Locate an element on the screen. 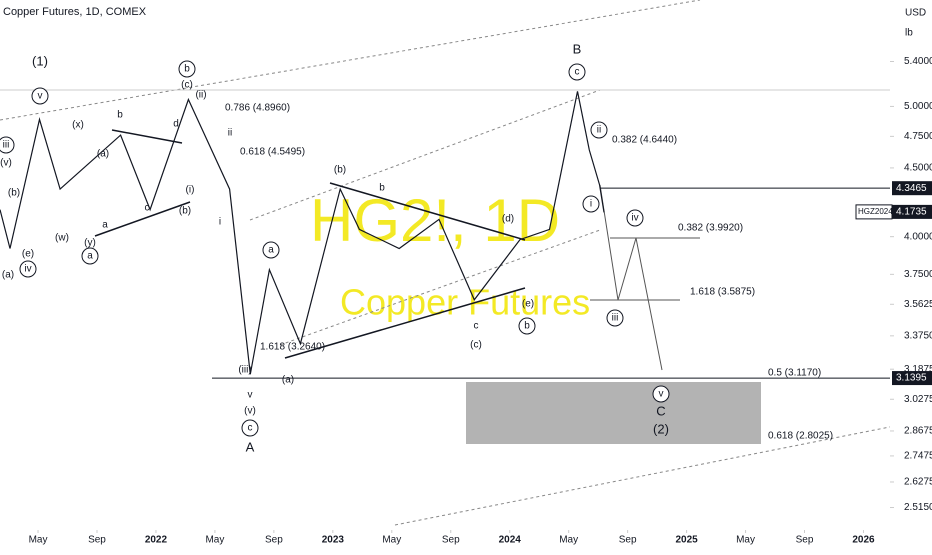  wave-label: iv is located at coordinates (634, 218).